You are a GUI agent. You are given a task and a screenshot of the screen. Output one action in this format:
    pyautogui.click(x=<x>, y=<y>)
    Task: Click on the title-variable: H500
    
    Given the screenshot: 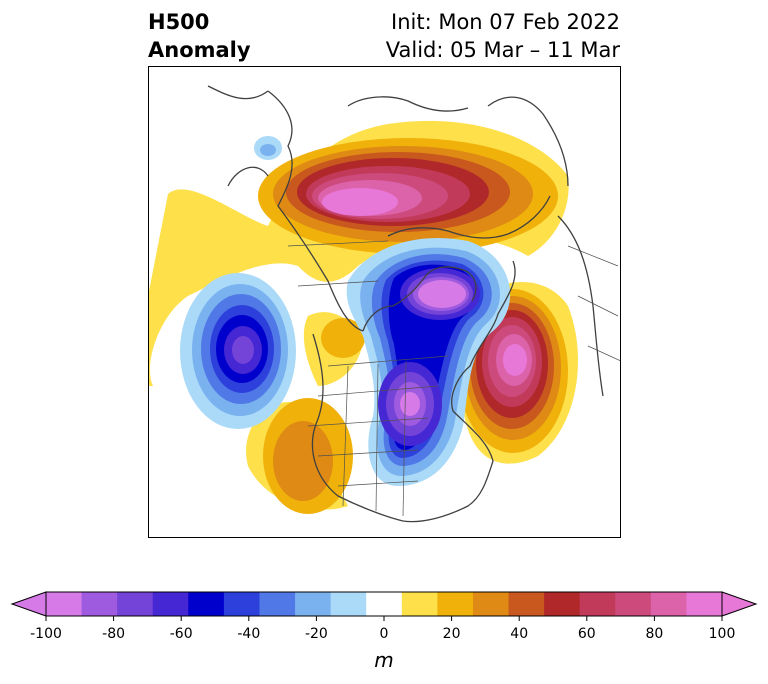 What is the action you would take?
    pyautogui.click(x=179, y=22)
    